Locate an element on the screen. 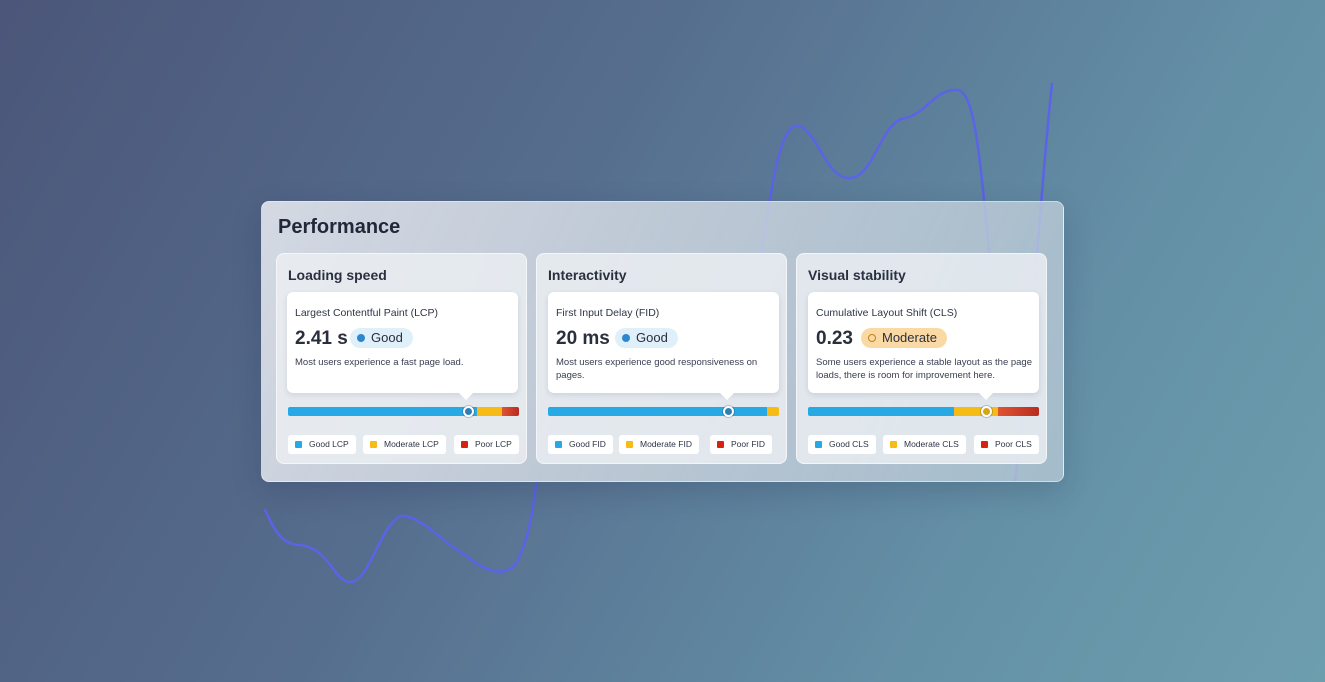 This screenshot has width=1325, height=682. card-title: Interactivity is located at coordinates (587, 275).